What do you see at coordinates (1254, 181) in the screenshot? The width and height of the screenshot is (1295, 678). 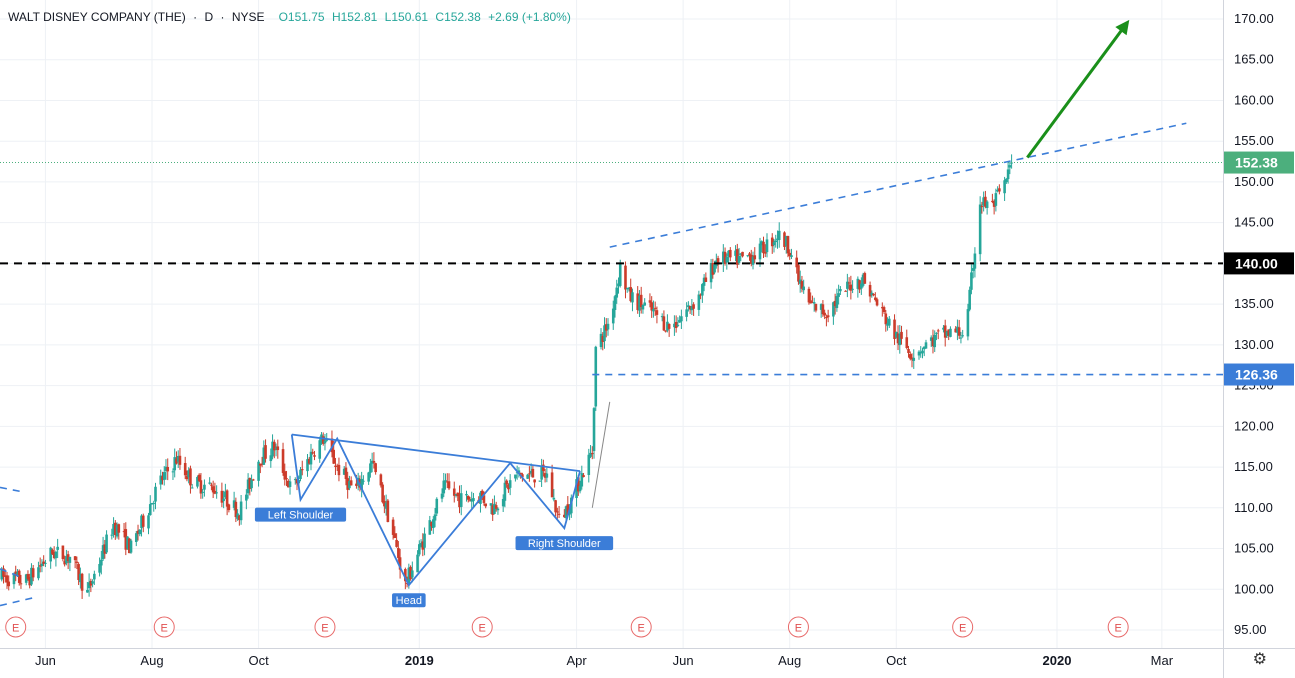 I see `y-tick-label: 150.00` at bounding box center [1254, 181].